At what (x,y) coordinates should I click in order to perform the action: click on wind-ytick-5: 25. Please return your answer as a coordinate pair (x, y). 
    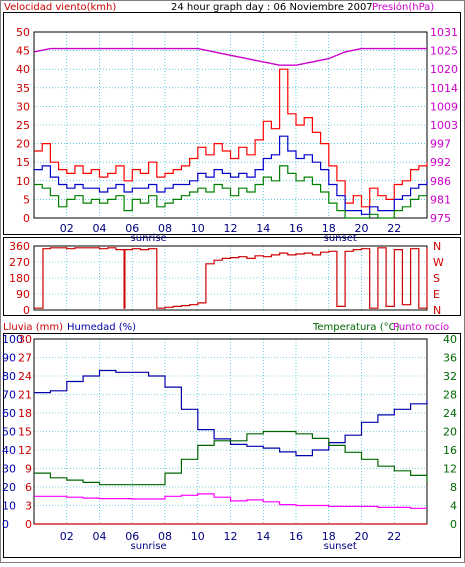
    Looking at the image, I should click on (23, 125).